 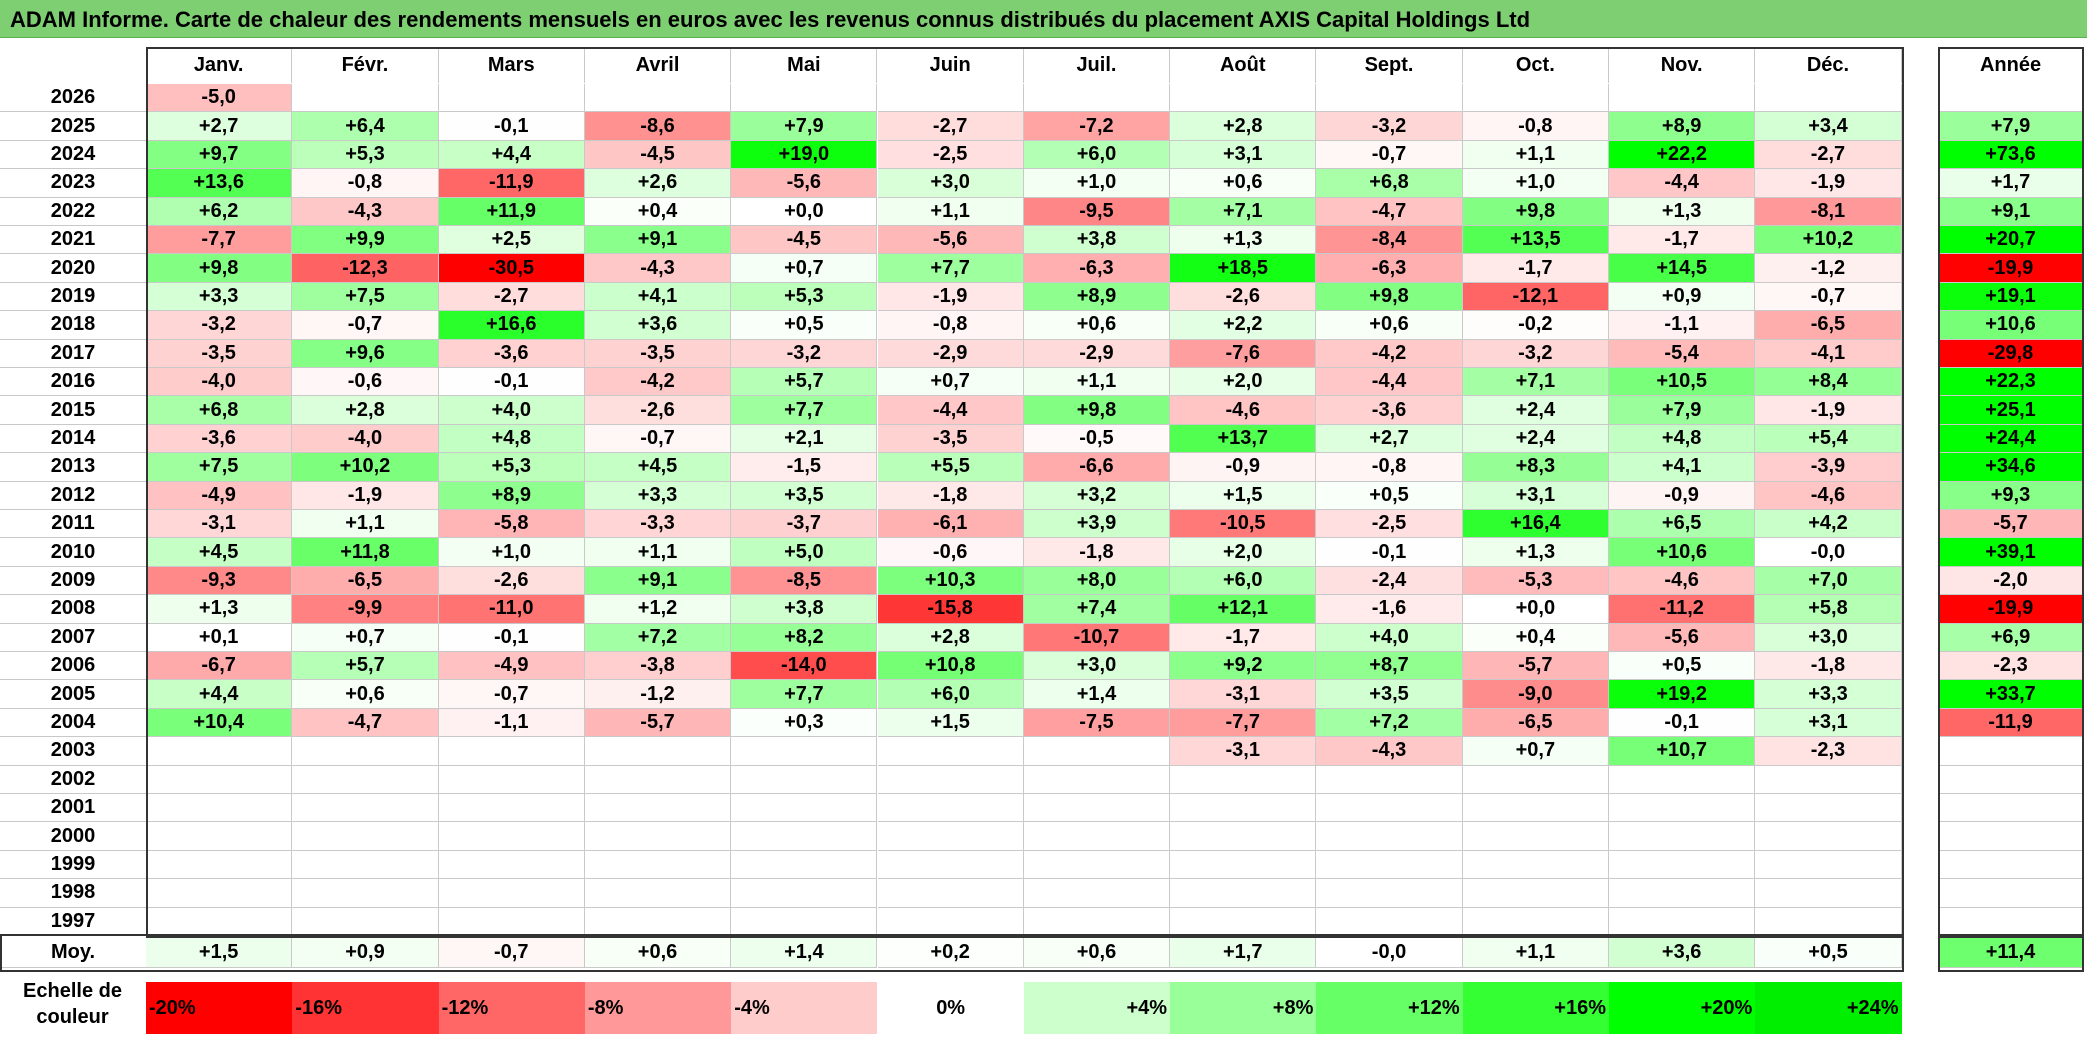 I want to click on heat-cell: -7,7, so click(x=1243, y=723).